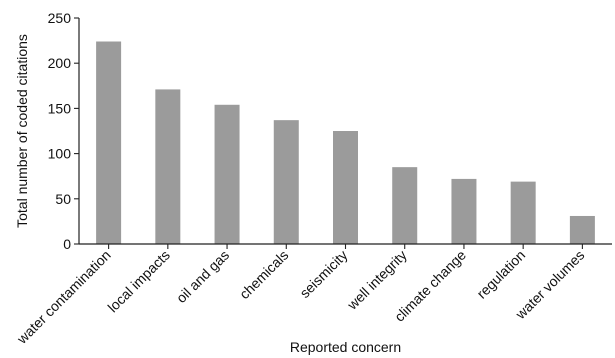 The width and height of the screenshot is (615, 358). I want to click on y-tick-label: 50, so click(63, 199).